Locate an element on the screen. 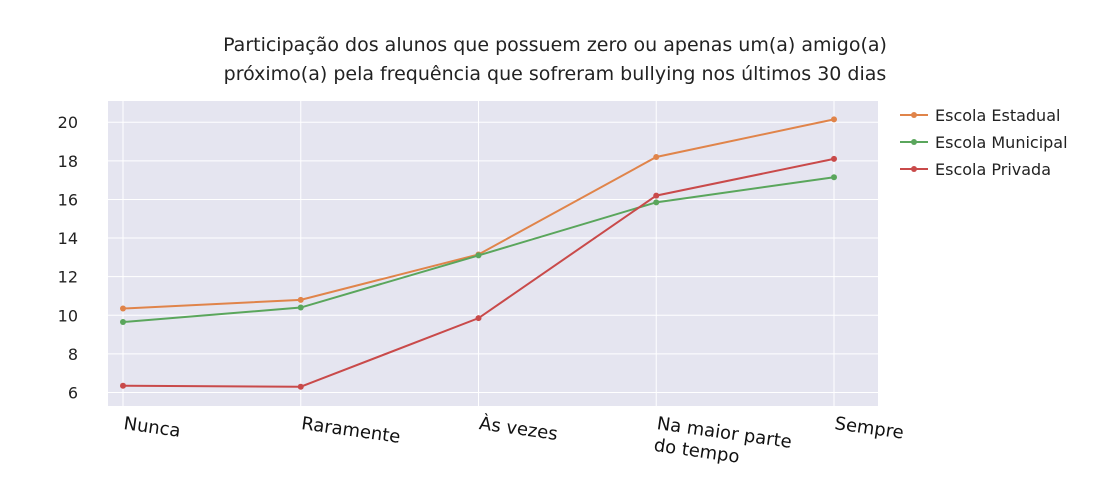 Image resolution: width=1100 pixels, height=500 pixels. x-tick-label-line: Sempre is located at coordinates (869, 428).